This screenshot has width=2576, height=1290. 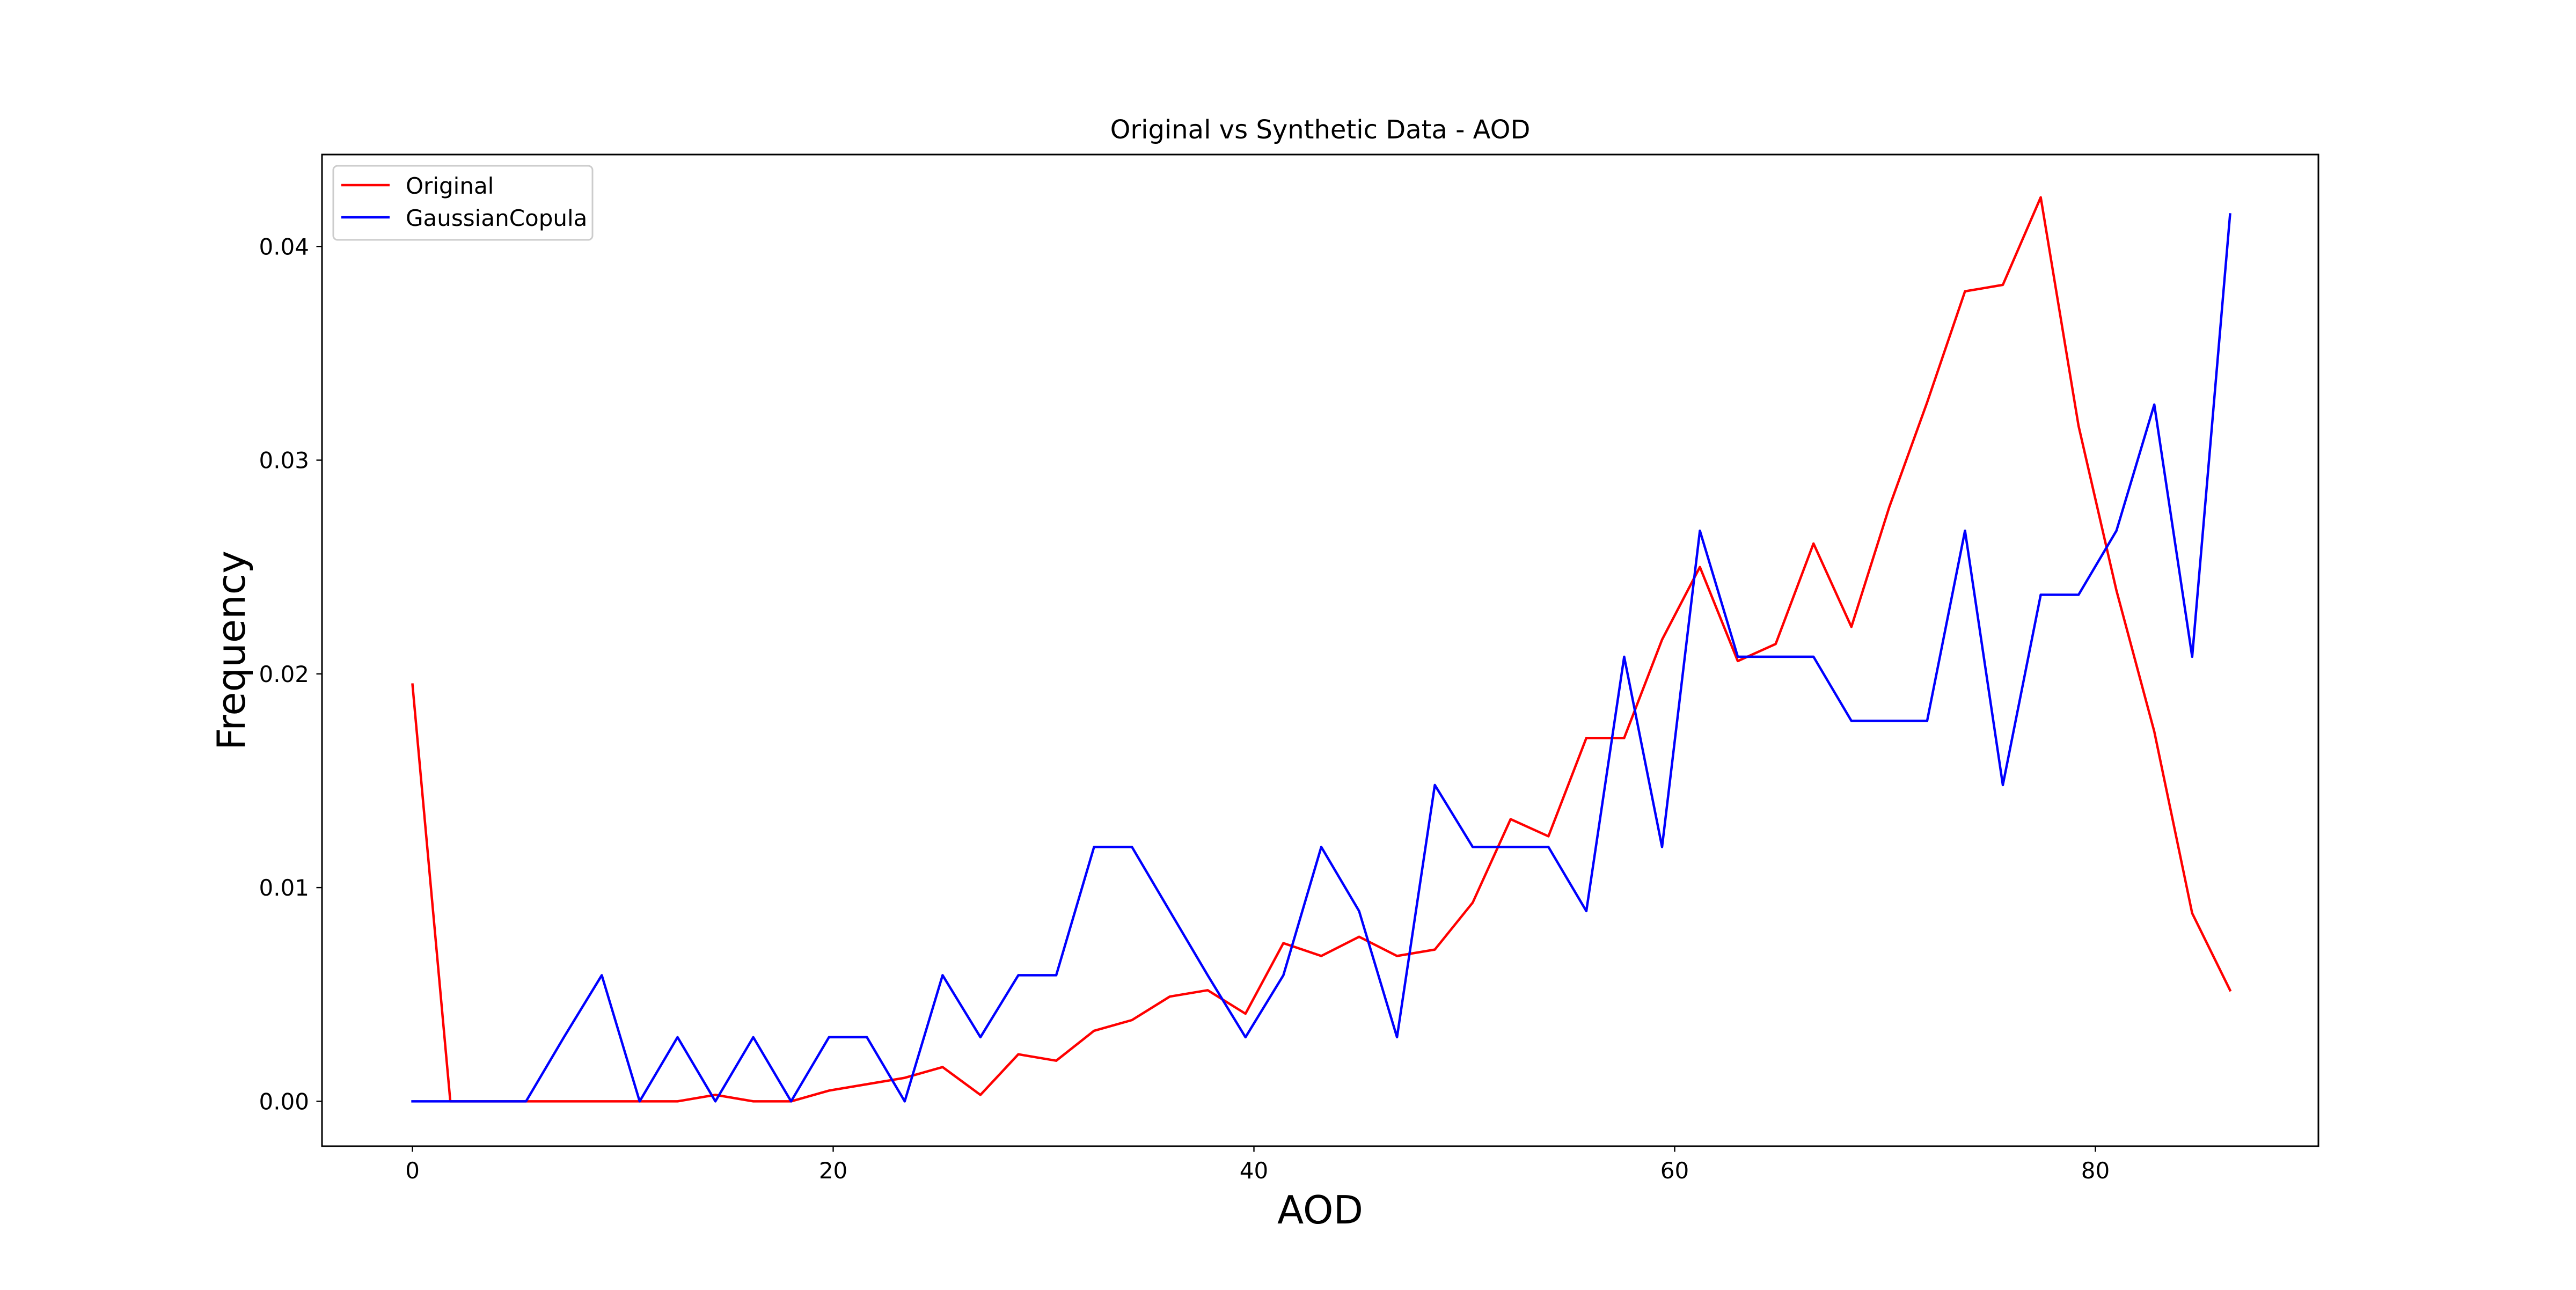 I want to click on y-axis-label: Frequency, so click(x=231, y=650).